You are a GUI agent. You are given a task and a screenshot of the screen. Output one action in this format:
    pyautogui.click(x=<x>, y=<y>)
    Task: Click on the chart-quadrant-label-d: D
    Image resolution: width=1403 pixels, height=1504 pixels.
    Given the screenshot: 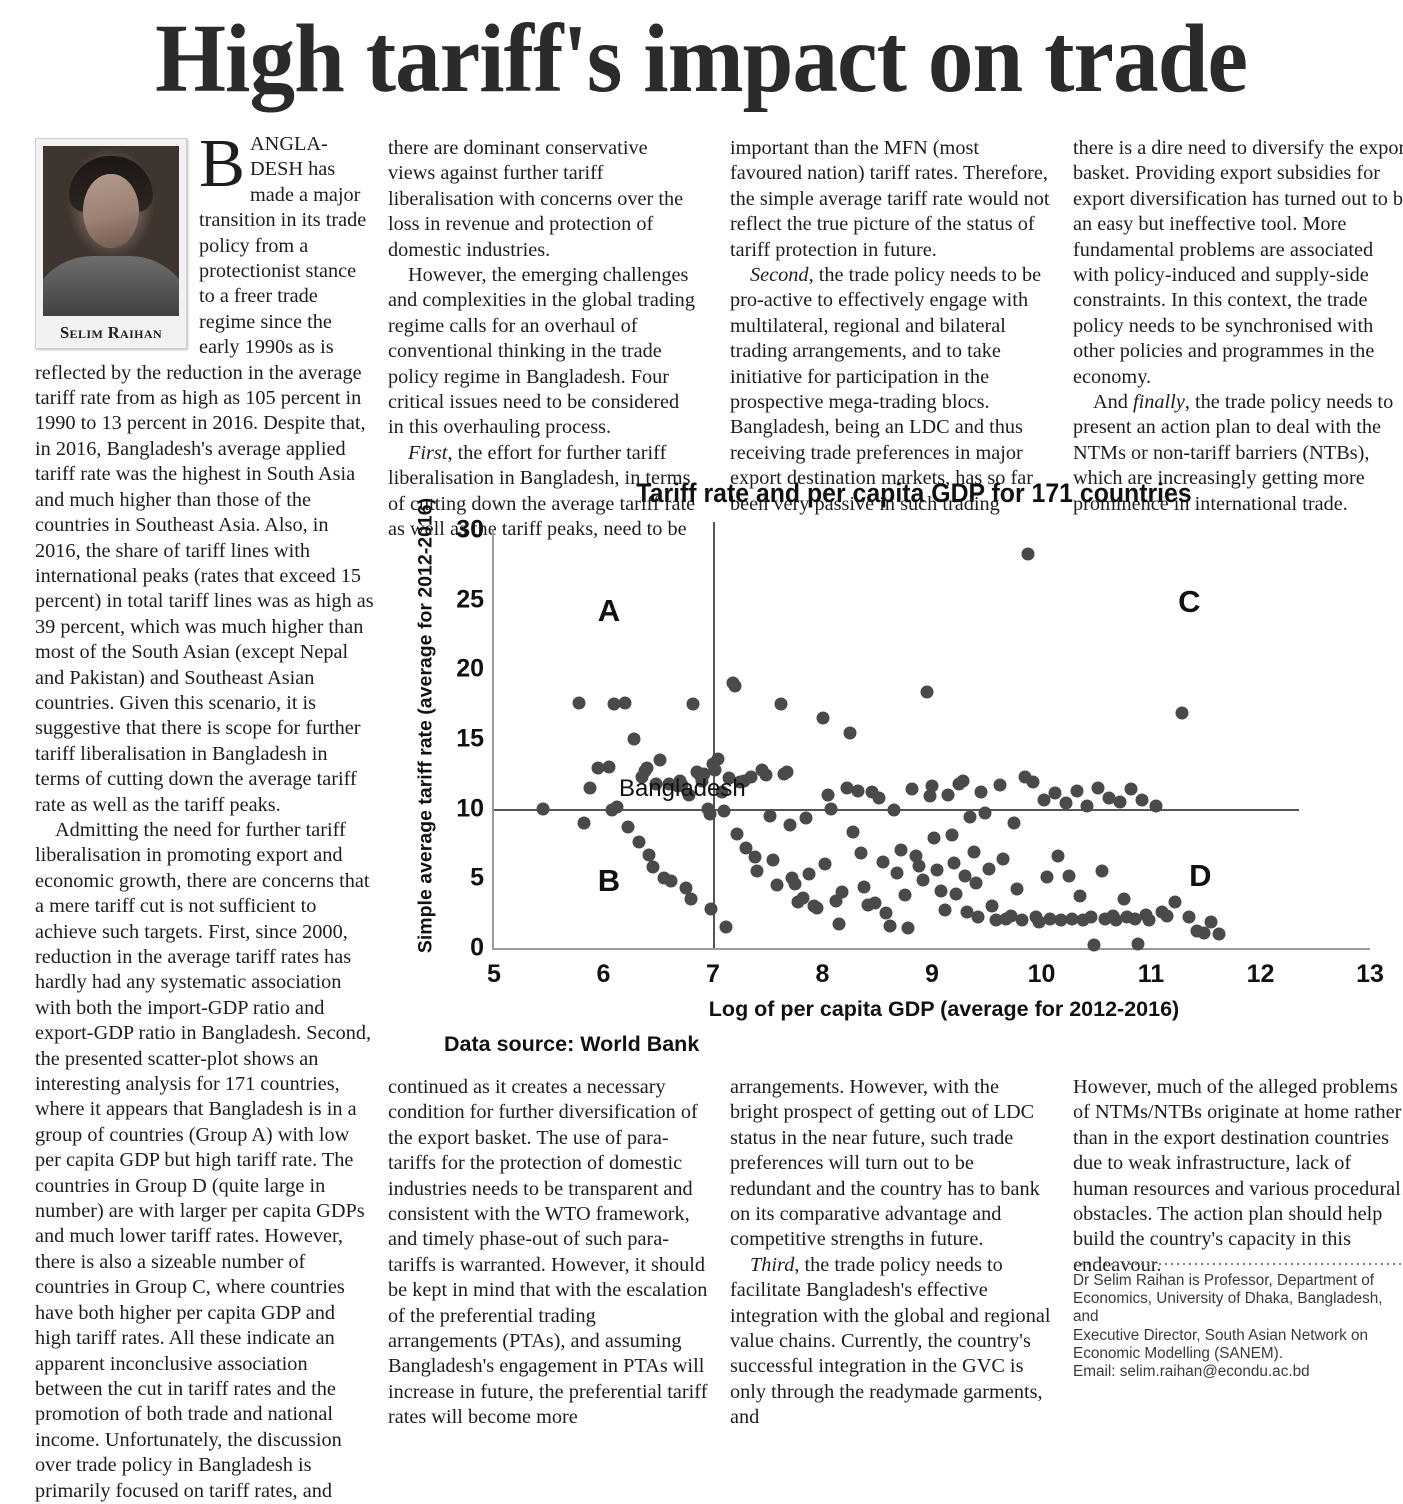 What is the action you would take?
    pyautogui.click(x=1200, y=875)
    